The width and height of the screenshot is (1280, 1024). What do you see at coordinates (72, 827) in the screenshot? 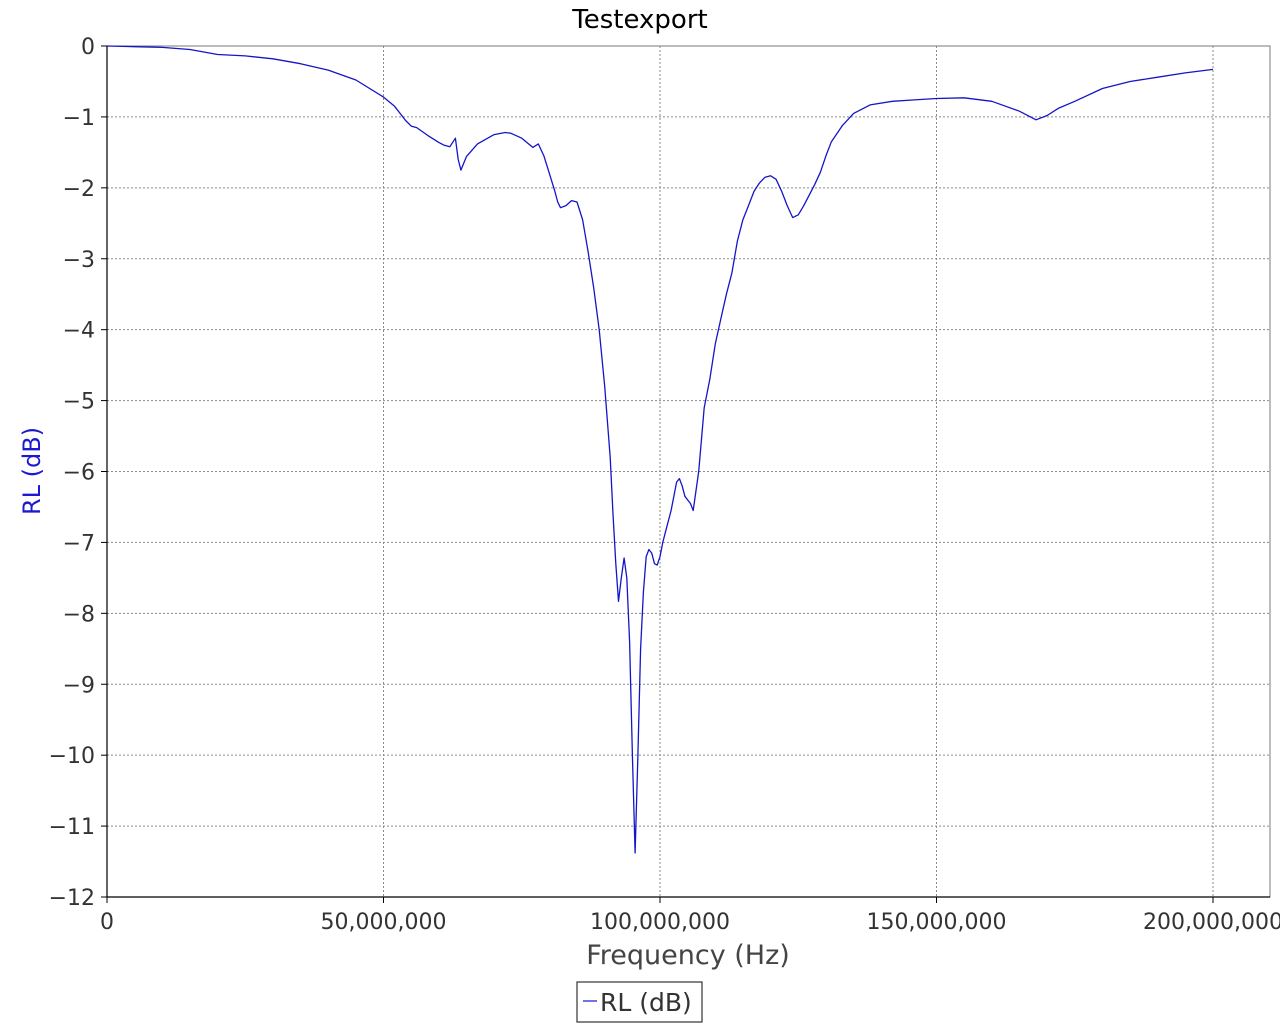
I see `y-tick-label: −11` at bounding box center [72, 827].